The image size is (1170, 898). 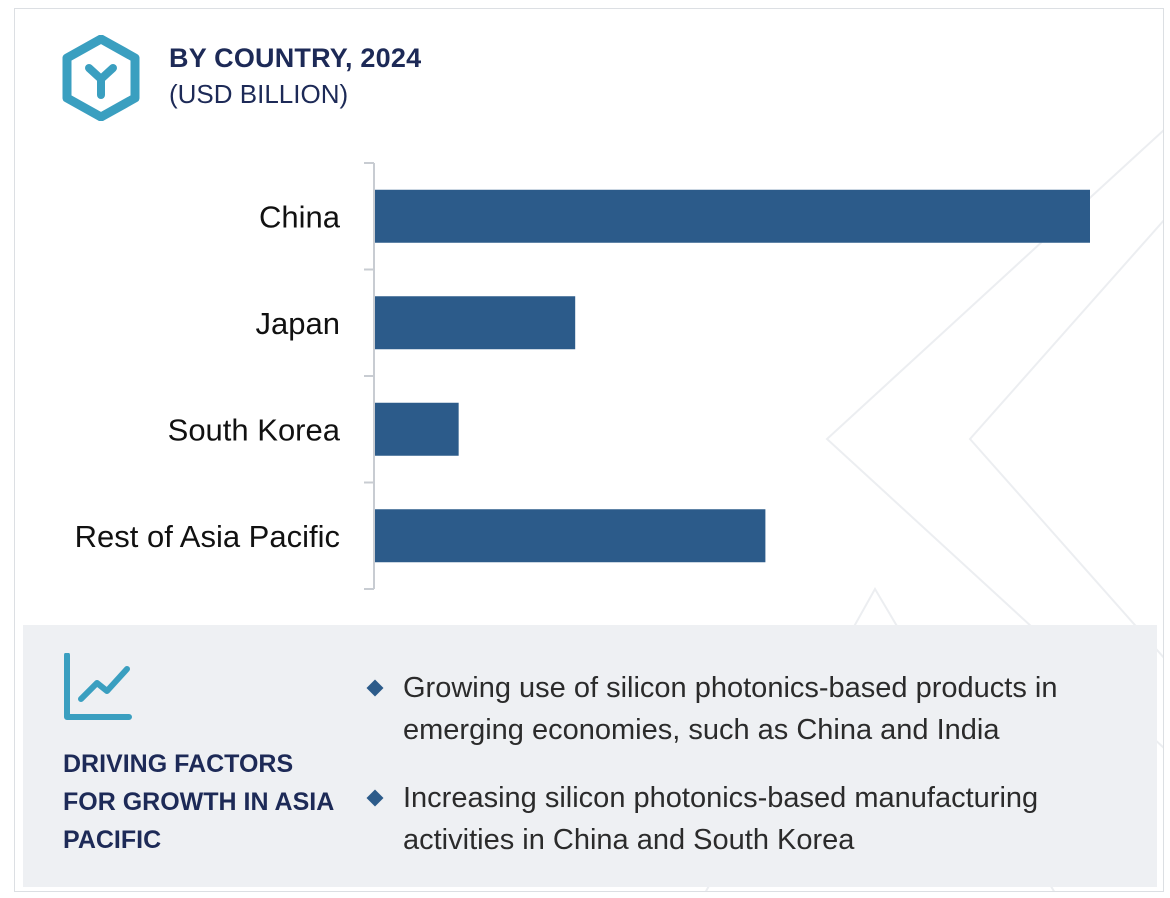 I want to click on chart-subtitle: (USD BILLION), so click(x=259, y=94).